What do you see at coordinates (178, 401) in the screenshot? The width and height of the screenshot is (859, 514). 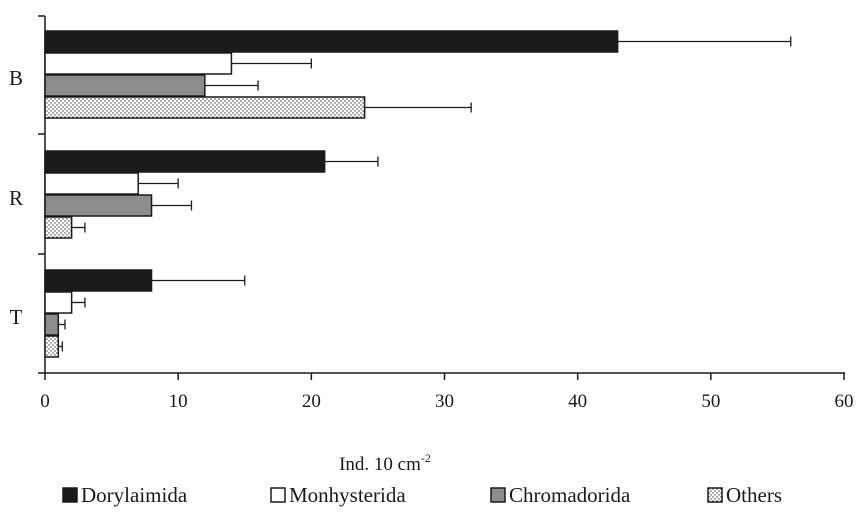 I see `x-tick-label: 10` at bounding box center [178, 401].